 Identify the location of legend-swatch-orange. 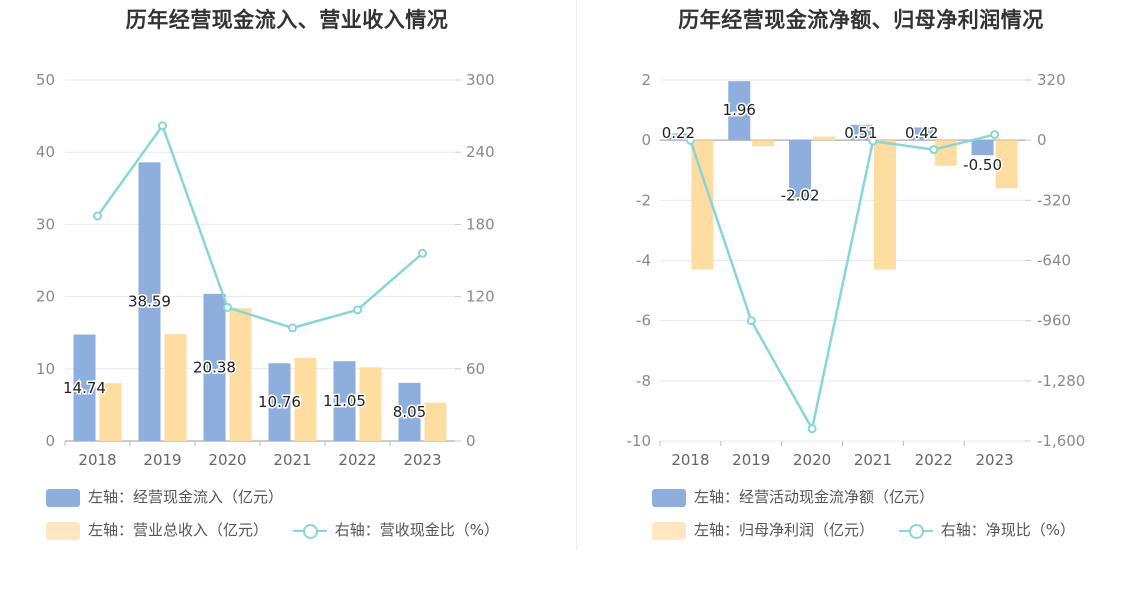
(669, 530).